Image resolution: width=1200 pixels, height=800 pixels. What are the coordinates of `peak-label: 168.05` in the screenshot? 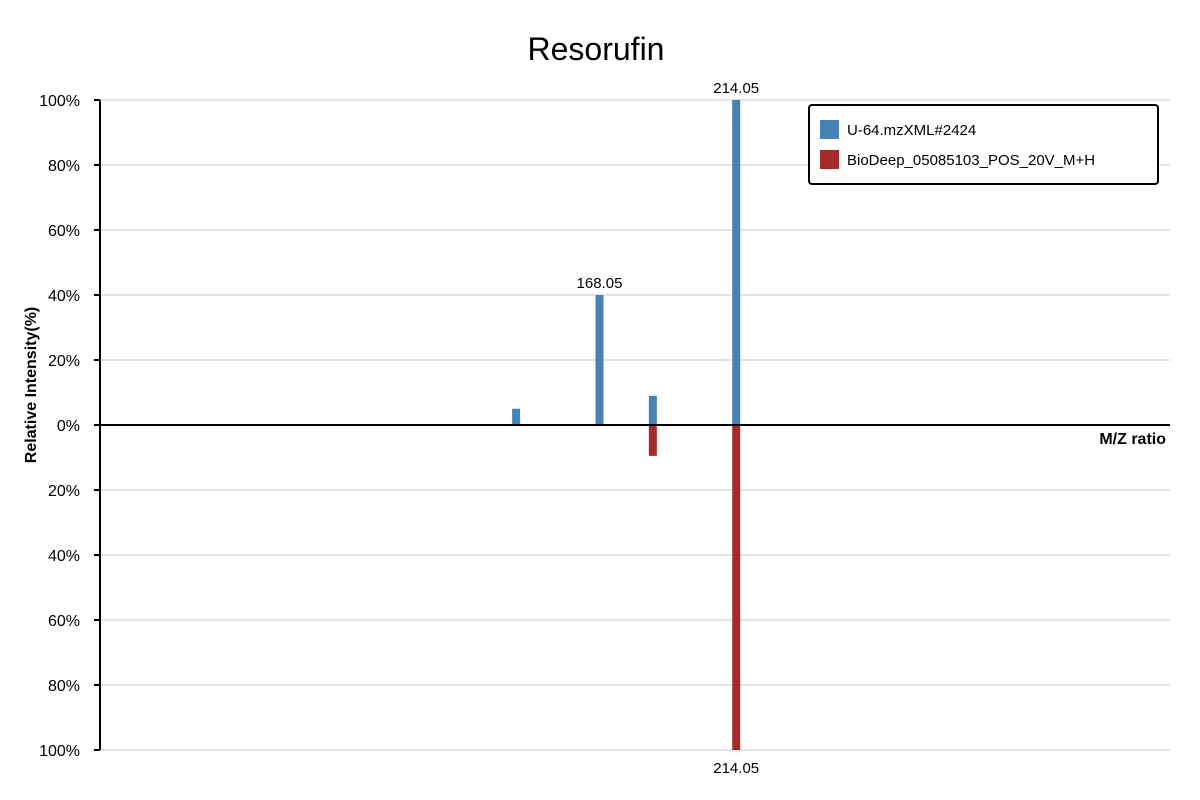 It's located at (600, 283).